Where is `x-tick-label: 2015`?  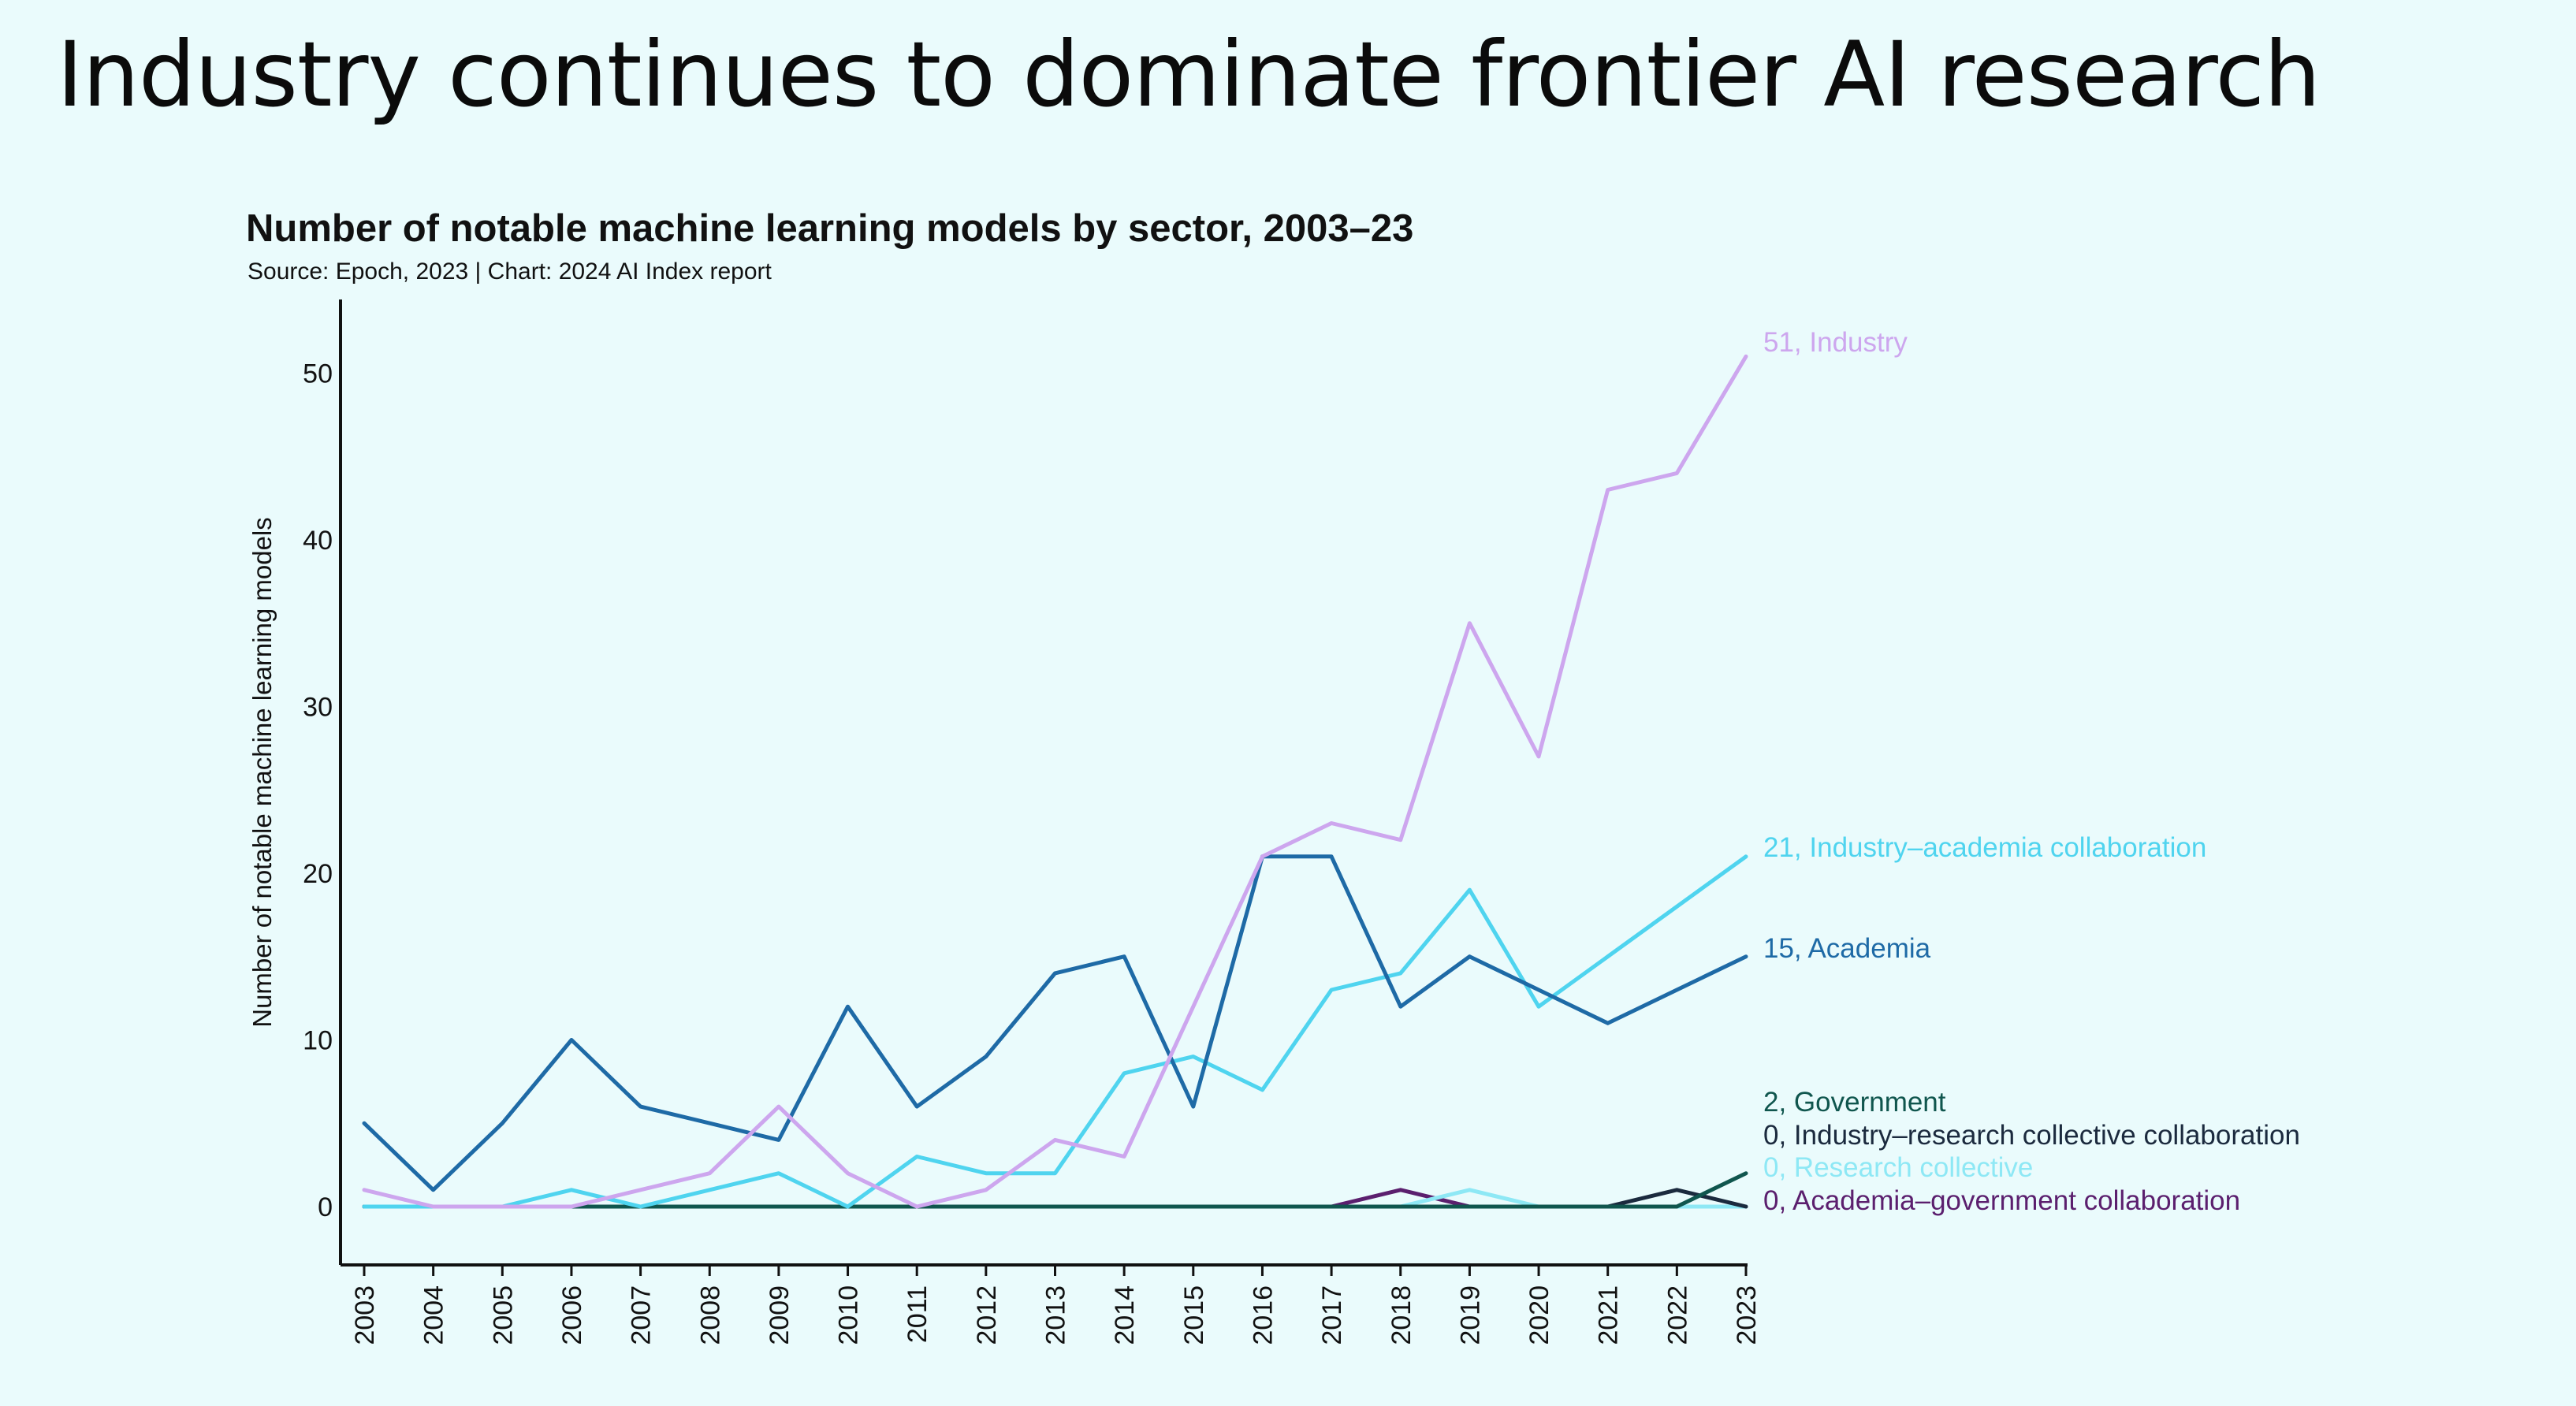 x-tick-label: 2015 is located at coordinates (1194, 1315).